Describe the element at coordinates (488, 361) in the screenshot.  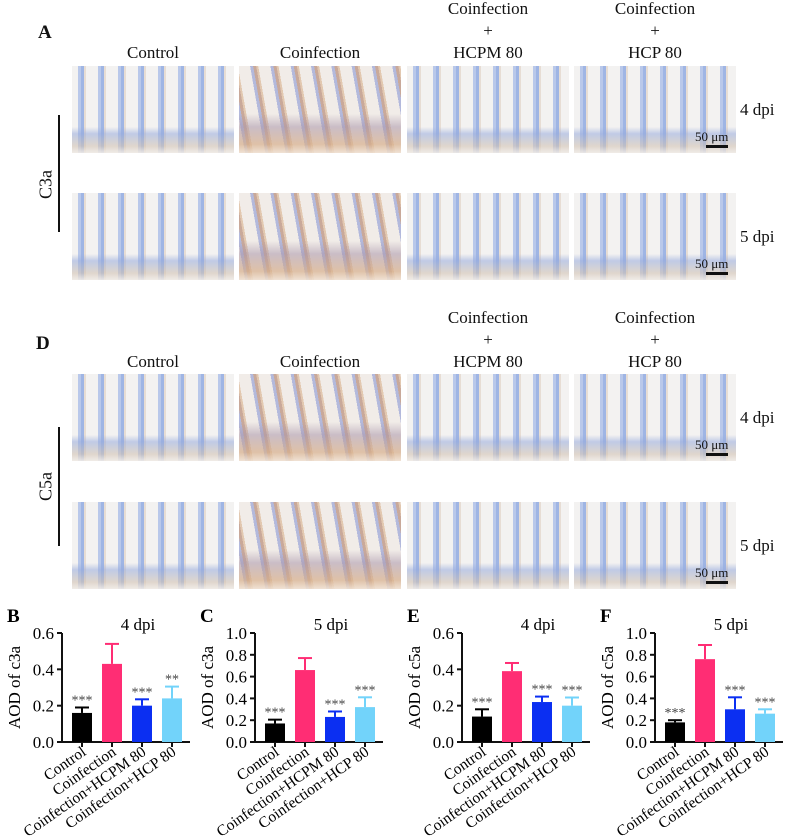
I see `column-title: HCPM 80` at that location.